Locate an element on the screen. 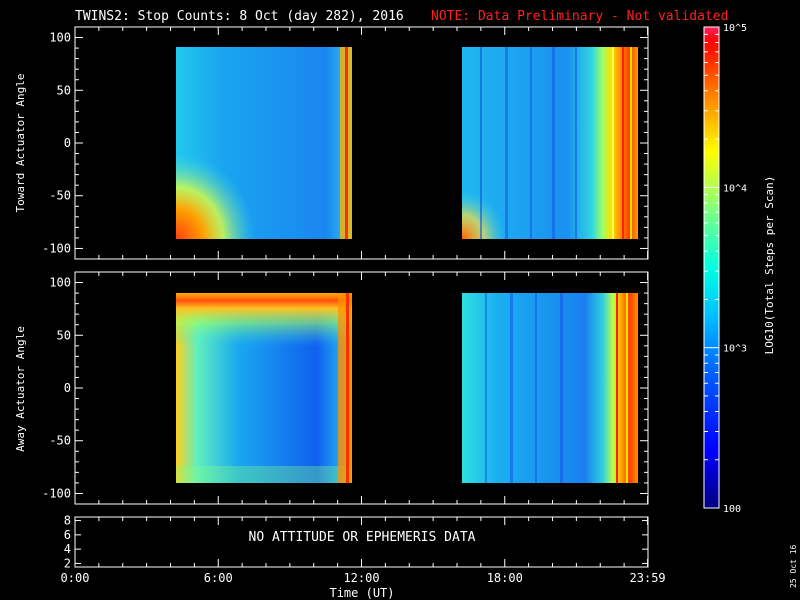 The height and width of the screenshot is (600, 800). panel-toward-ytick-label: -50 is located at coordinates (60, 196).